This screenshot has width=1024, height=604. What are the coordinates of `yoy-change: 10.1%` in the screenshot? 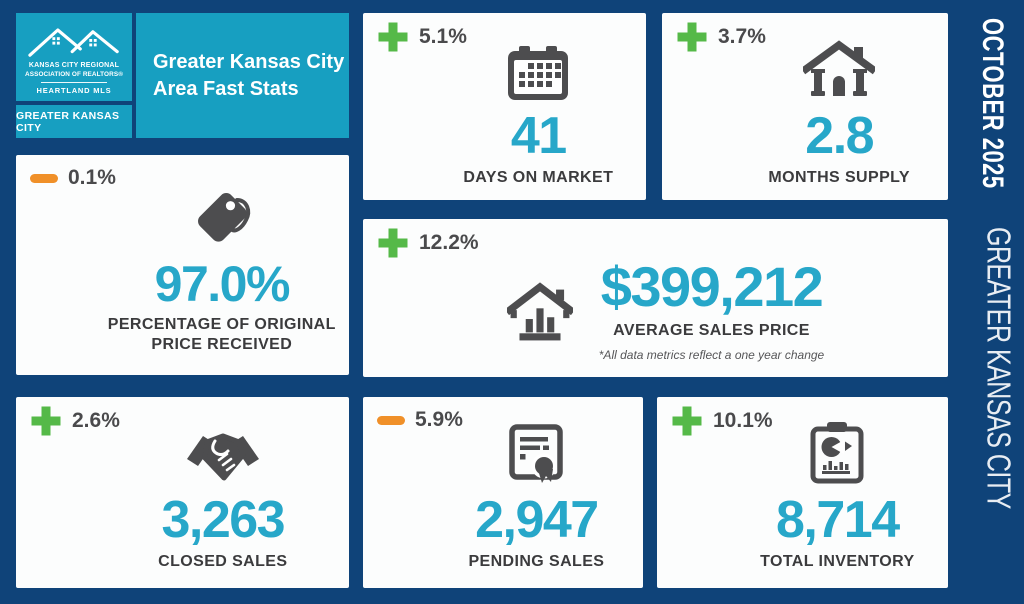 It's located at (722, 421).